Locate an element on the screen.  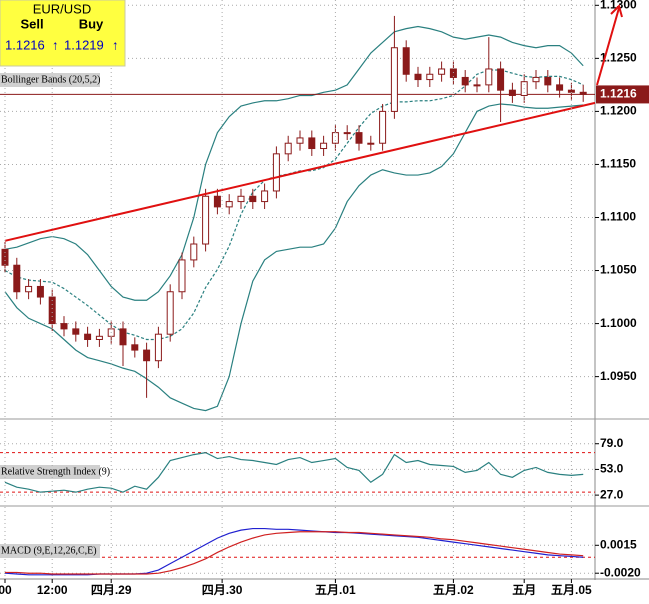
x-tick-label: 00 is located at coordinates (6, 590).